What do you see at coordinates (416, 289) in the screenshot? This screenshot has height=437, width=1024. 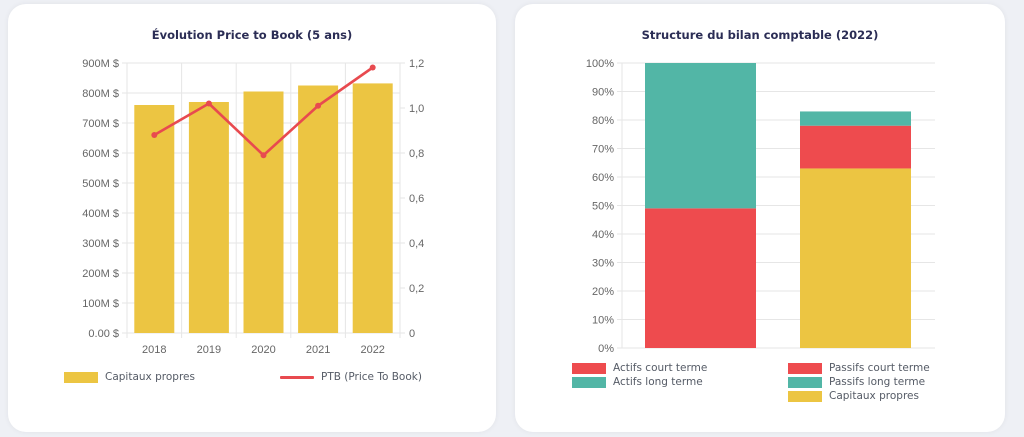 I see `y-right-tick-label: 0,2` at bounding box center [416, 289].